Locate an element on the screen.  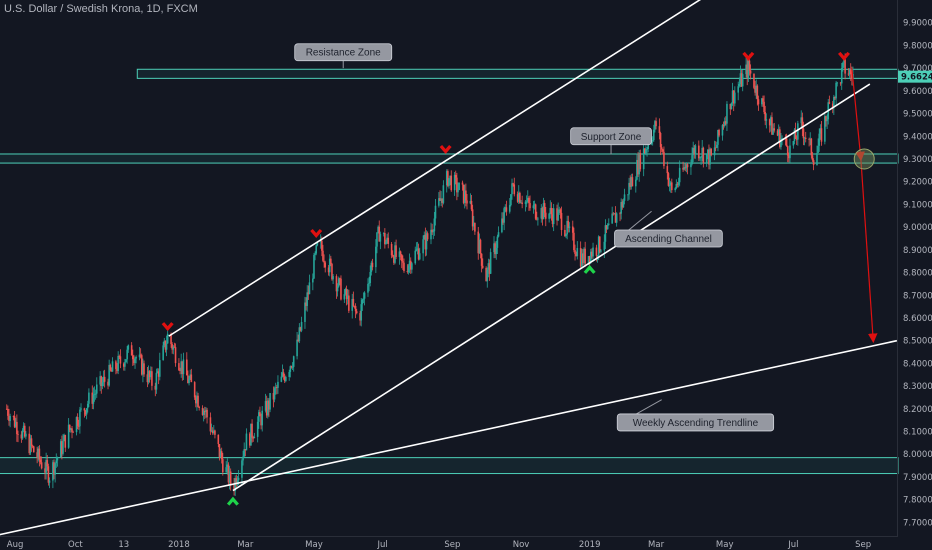
annotation-label: Weekly Ascending Trendline is located at coordinates (696, 423).